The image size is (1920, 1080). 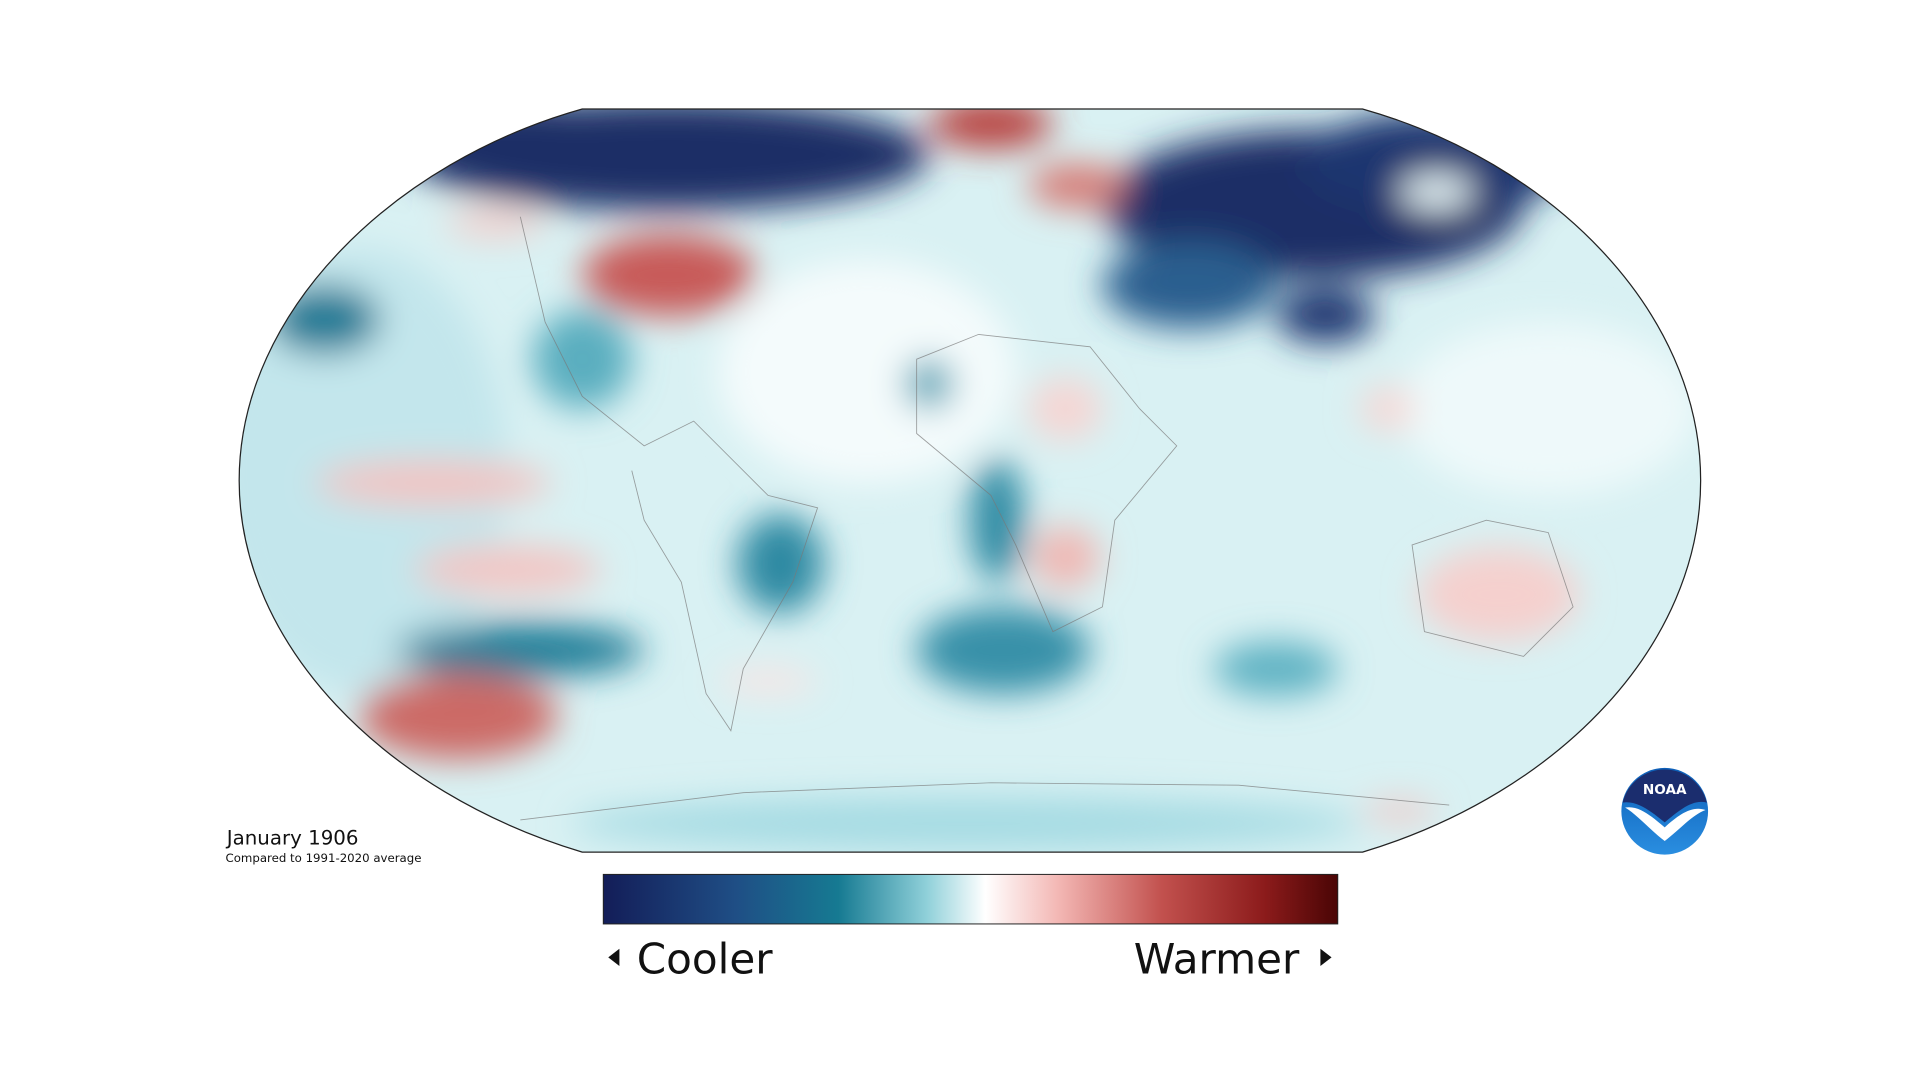 I want to click on right-arrow, so click(x=1326, y=957).